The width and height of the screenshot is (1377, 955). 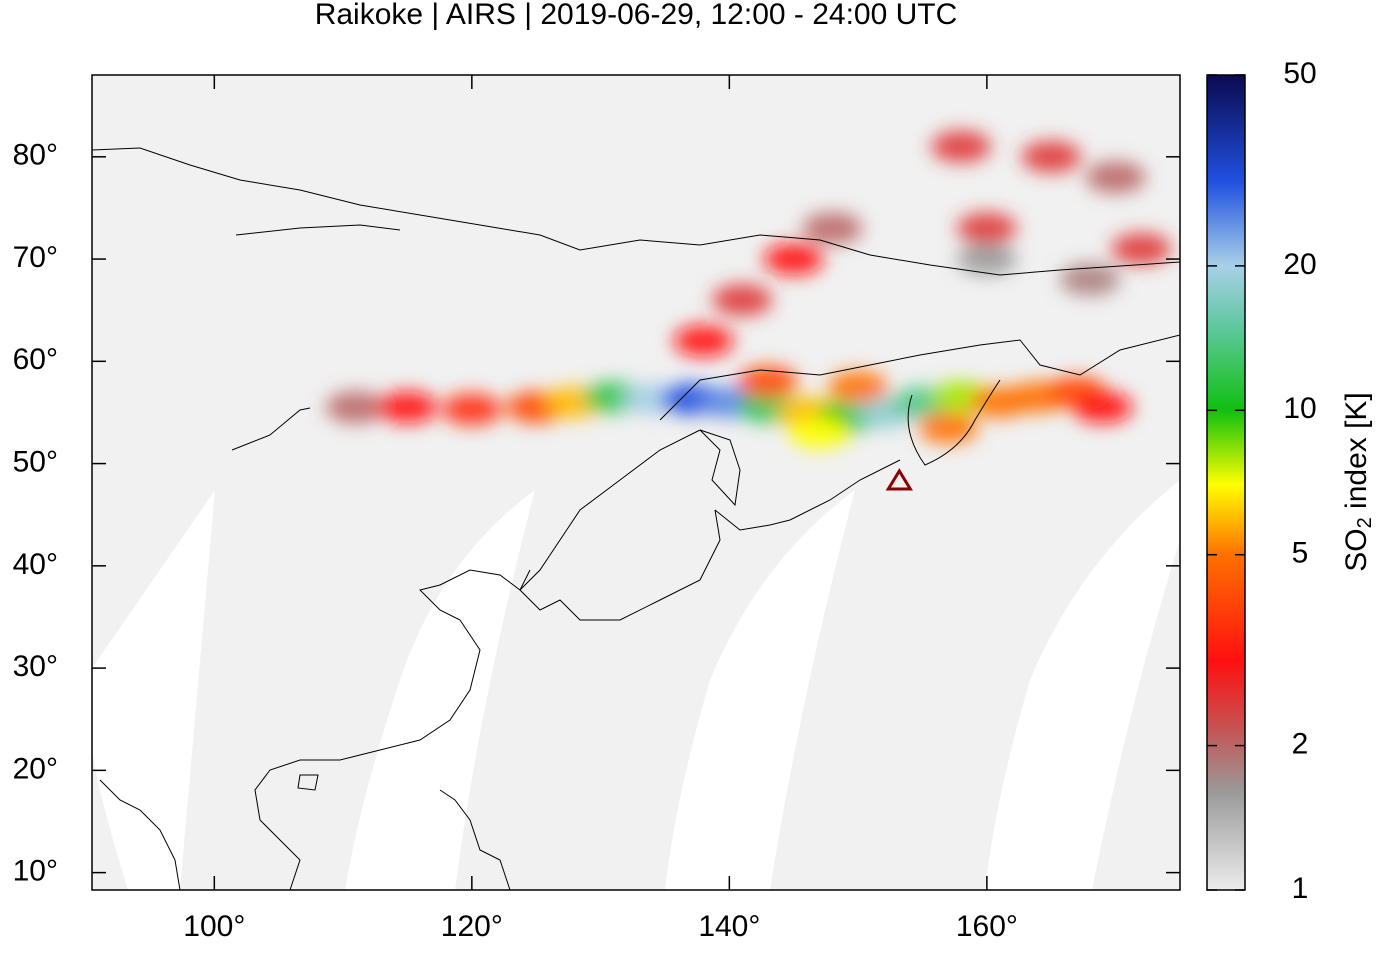 I want to click on y-tick-label: 20°, so click(x=35, y=768).